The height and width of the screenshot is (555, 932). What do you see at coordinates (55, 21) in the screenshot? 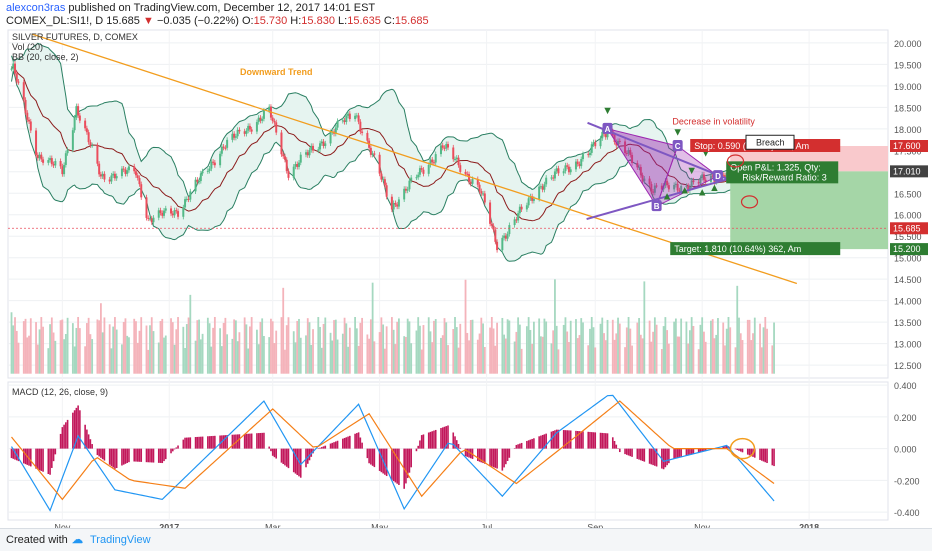
I see `symbol-name: COMEX_DL:SI1!, D` at bounding box center [55, 21].